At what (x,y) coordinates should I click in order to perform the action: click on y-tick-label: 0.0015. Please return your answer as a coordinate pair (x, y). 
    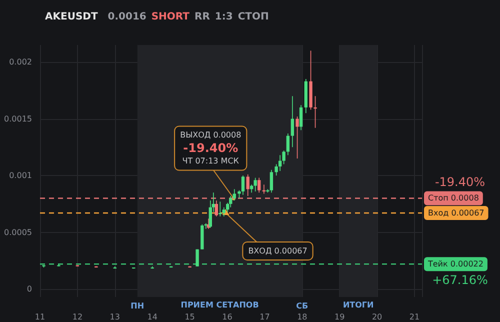
    Looking at the image, I should click on (18, 119).